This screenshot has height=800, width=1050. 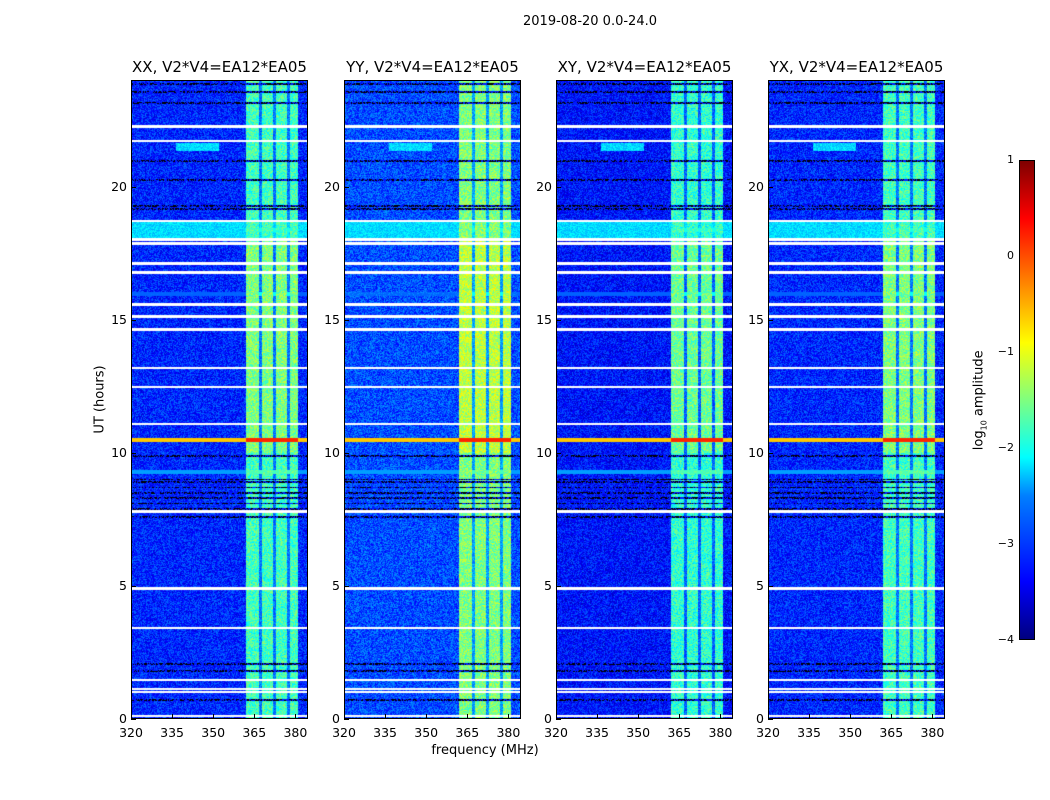 I want to click on y-axis-label: UT (hours), so click(x=100, y=399).